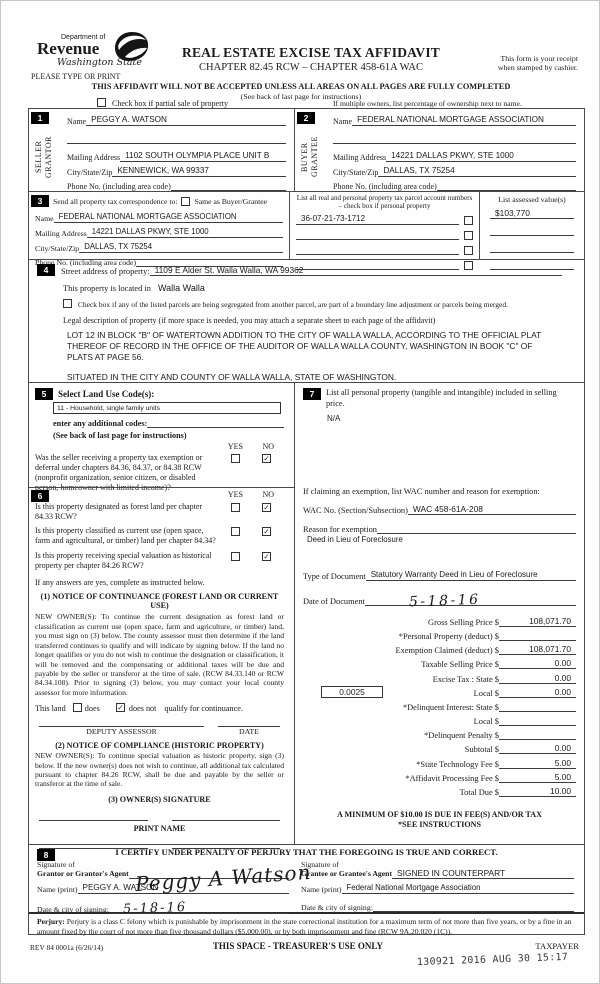 The height and width of the screenshot is (984, 600). Describe the element at coordinates (537, 621) in the screenshot. I see `gross-price-value: 108,071.70` at that location.